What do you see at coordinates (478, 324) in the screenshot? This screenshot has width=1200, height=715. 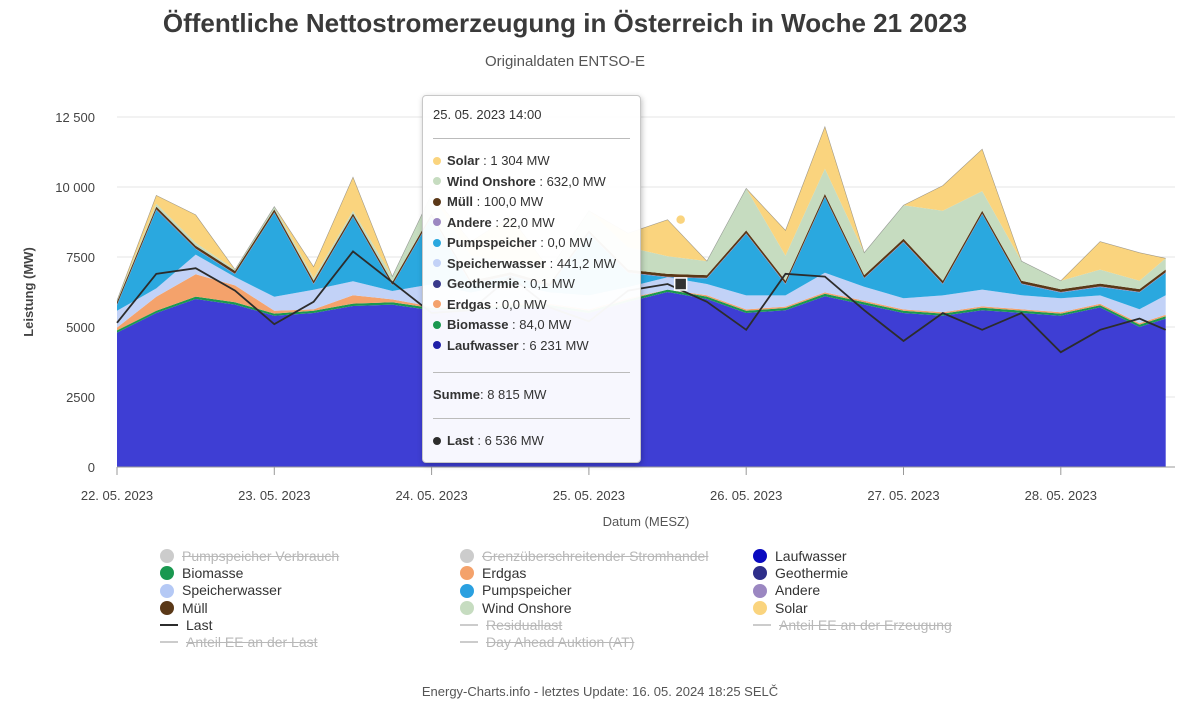 I see `tooltip-series-name: Biomasse` at bounding box center [478, 324].